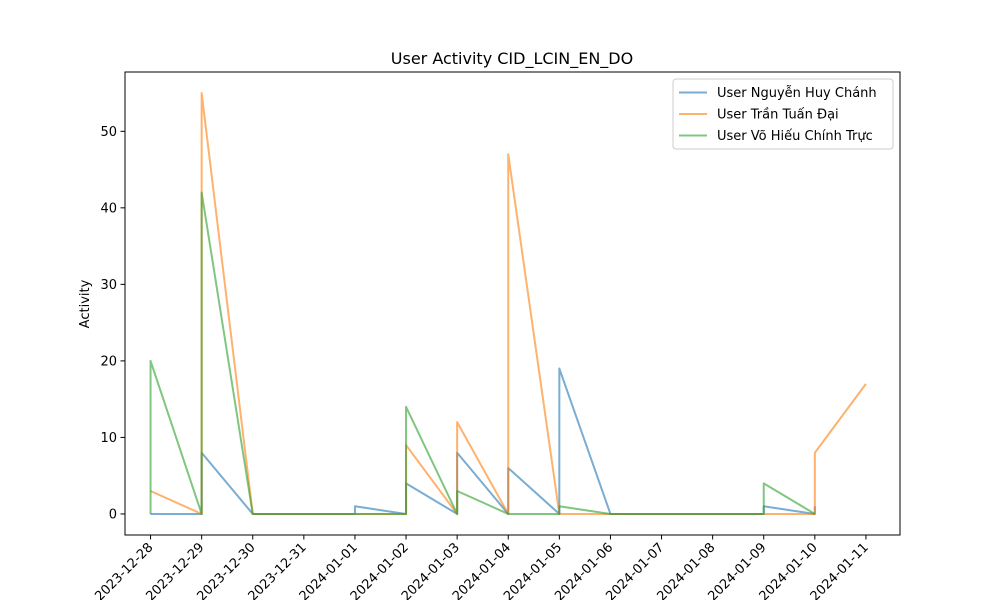 Image resolution: width=1000 pixels, height=600 pixels. Describe the element at coordinates (108, 285) in the screenshot. I see `y-tick-label: 30` at that location.